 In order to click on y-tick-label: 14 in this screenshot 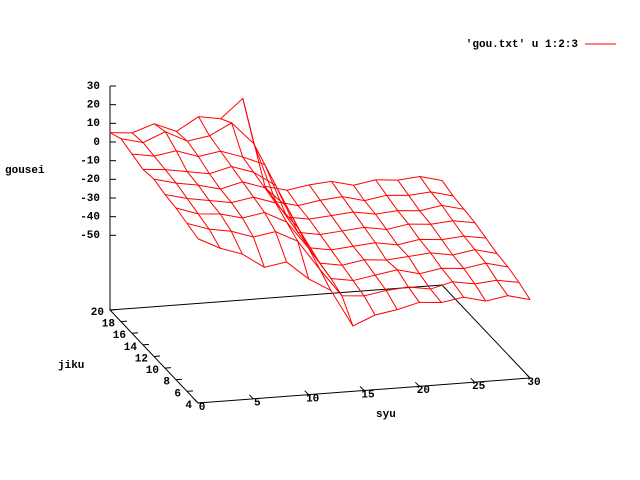, I will do `click(131, 348)`.